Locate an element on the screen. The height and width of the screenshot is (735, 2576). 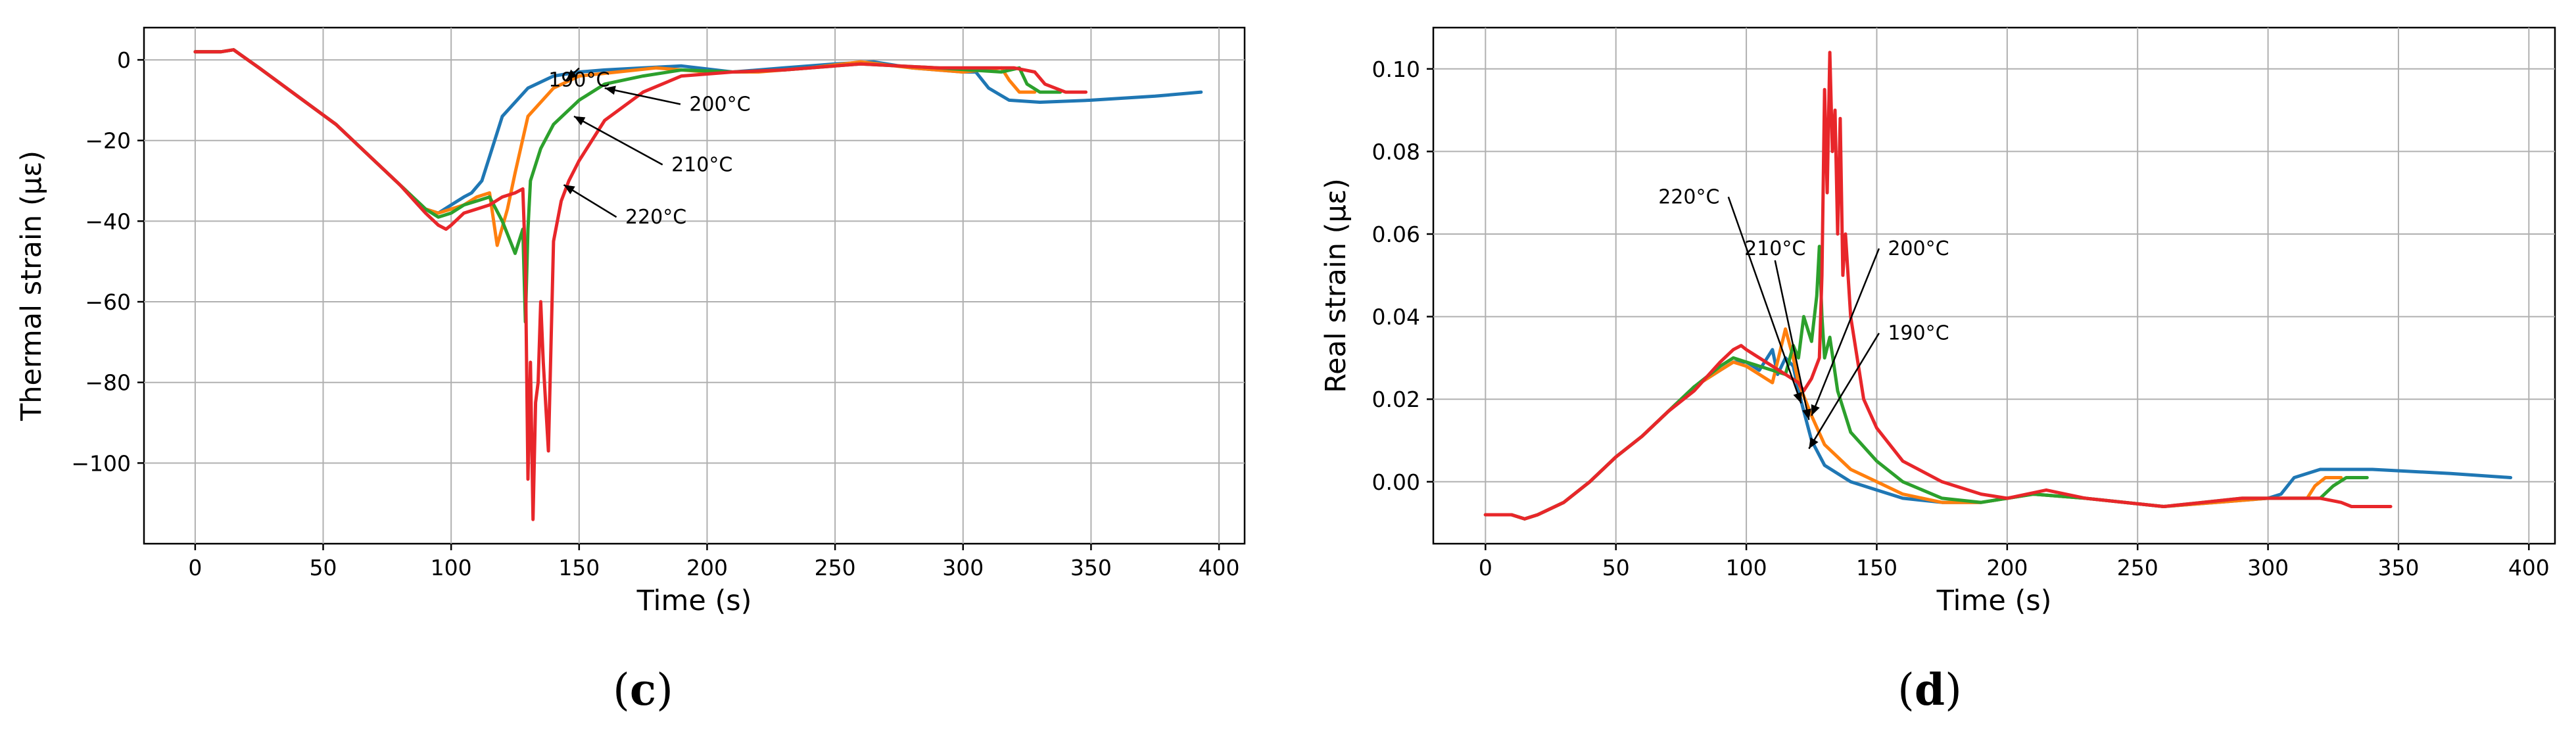
y-tick-label: 0.00 is located at coordinates (1396, 482).